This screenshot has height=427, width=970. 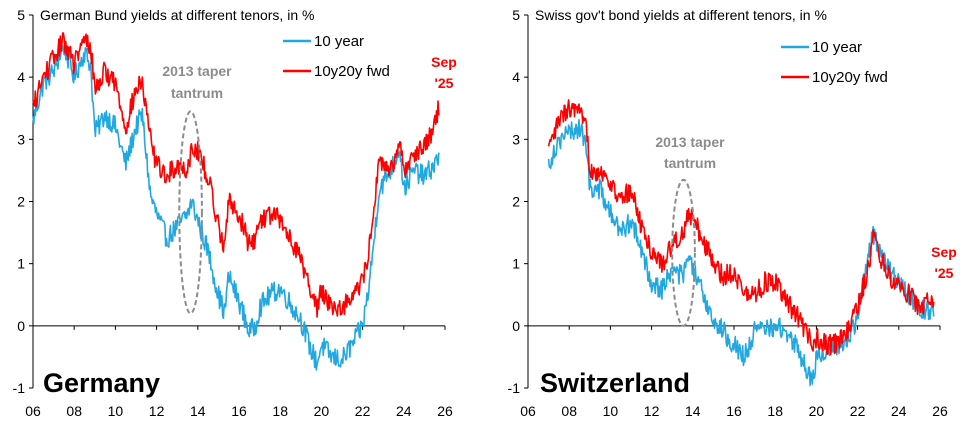 What do you see at coordinates (280, 411) in the screenshot?
I see `germany-x-tick-label: 18` at bounding box center [280, 411].